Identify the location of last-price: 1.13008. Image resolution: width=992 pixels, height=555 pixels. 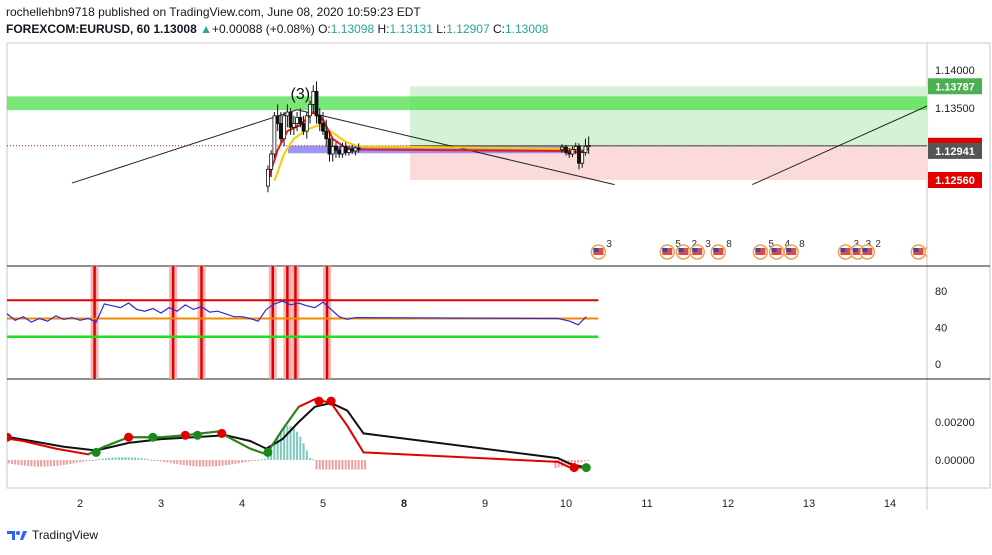
(175, 29).